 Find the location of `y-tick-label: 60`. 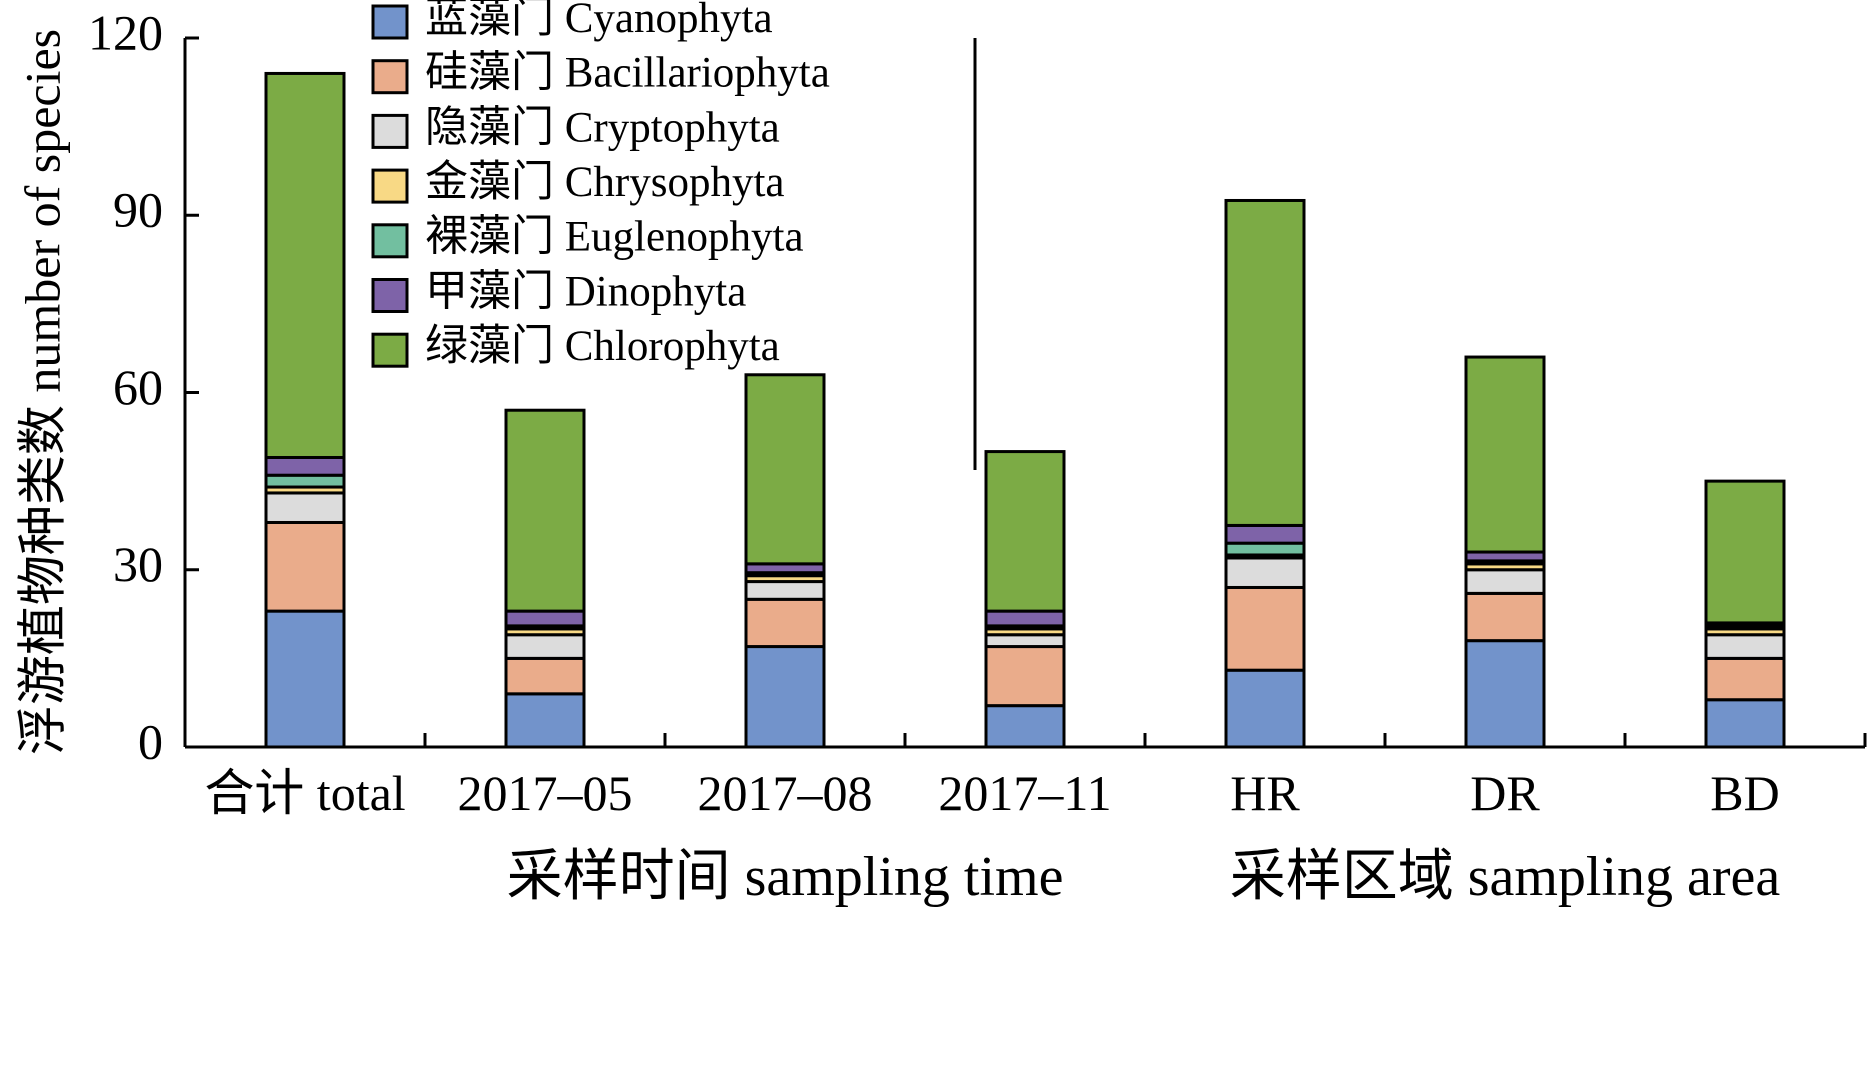

y-tick-label: 60 is located at coordinates (138, 387).